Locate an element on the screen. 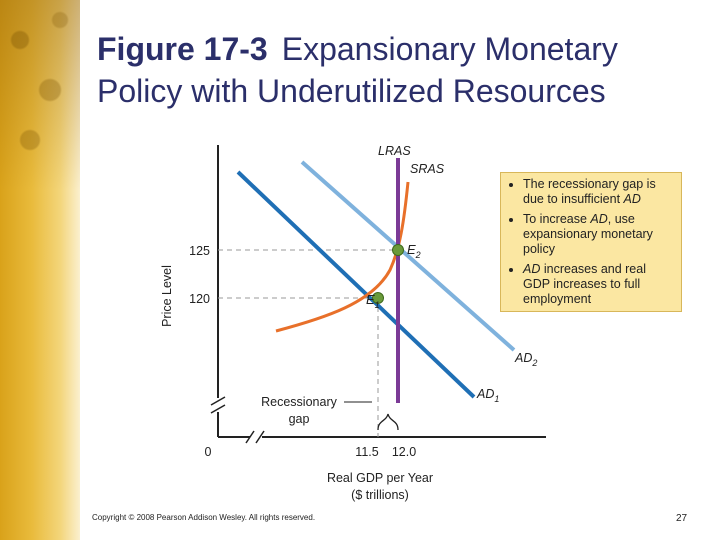 This screenshot has height=540, width=720. ad1-curve is located at coordinates (356, 284).